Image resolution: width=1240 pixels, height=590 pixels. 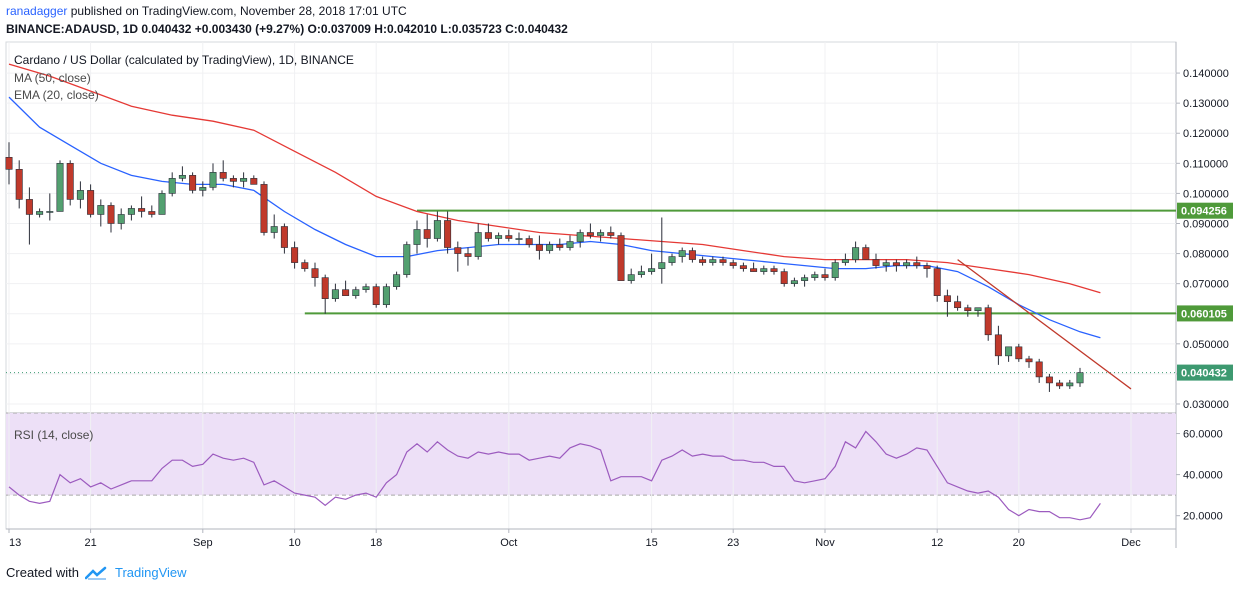 I want to click on level-price-tag-label: 0.060105, so click(x=1204, y=314).